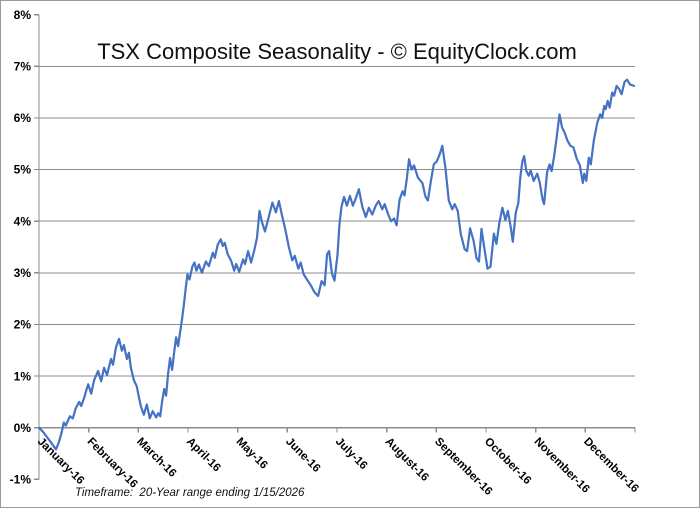 The width and height of the screenshot is (700, 508). I want to click on x-tick-label: January-16, so click(60, 461).